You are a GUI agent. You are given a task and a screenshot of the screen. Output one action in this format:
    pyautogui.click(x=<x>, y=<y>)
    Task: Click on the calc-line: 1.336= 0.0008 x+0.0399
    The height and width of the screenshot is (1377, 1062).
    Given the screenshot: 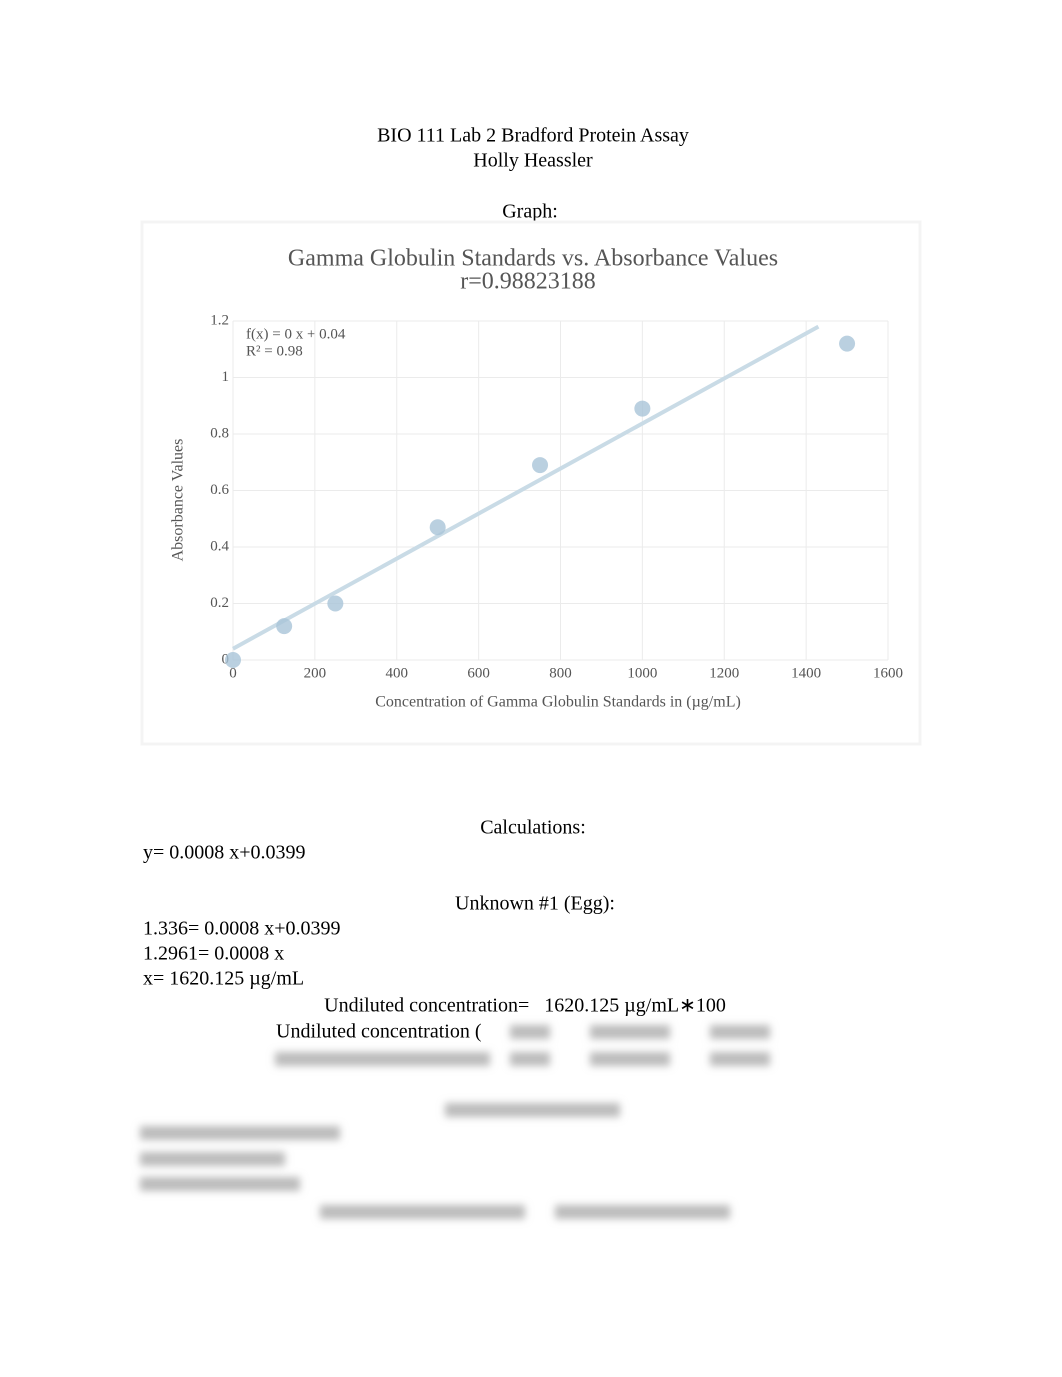 What is the action you would take?
    pyautogui.click(x=242, y=929)
    